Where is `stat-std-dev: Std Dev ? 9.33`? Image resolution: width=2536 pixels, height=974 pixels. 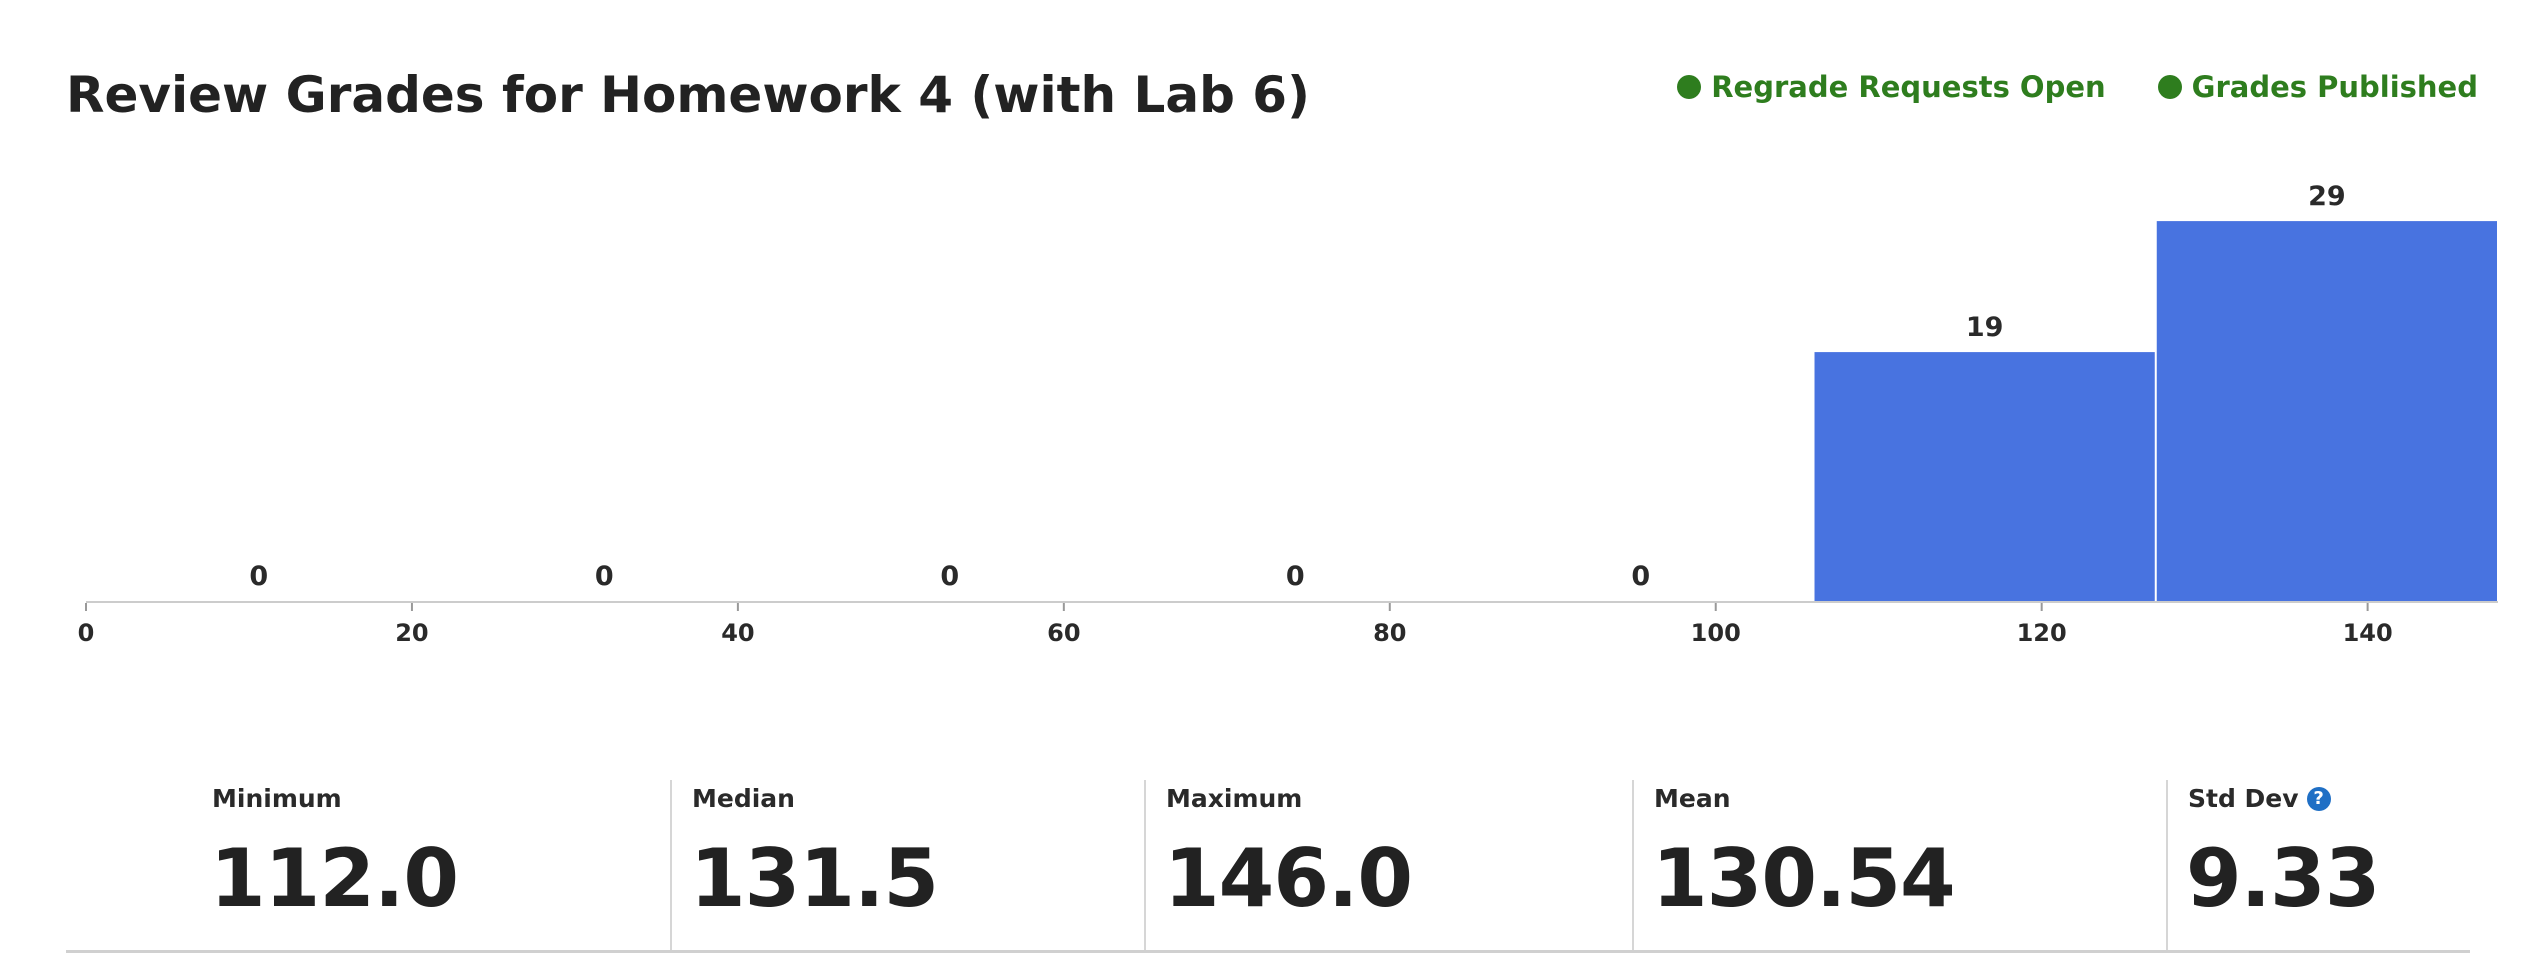
stat-std-dev: Std Dev ? 9.33 is located at coordinates (2318, 865).